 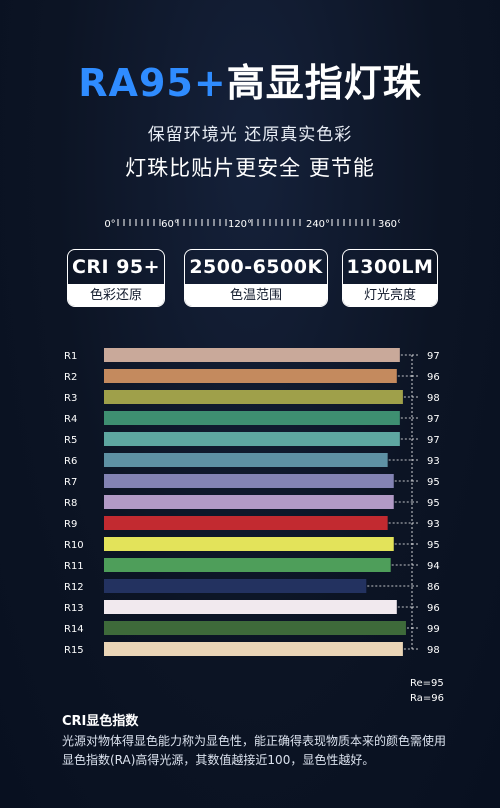 What do you see at coordinates (250, 135) in the screenshot?
I see `subtitle-primary: 保留环境光 还原真实色彩` at bounding box center [250, 135].